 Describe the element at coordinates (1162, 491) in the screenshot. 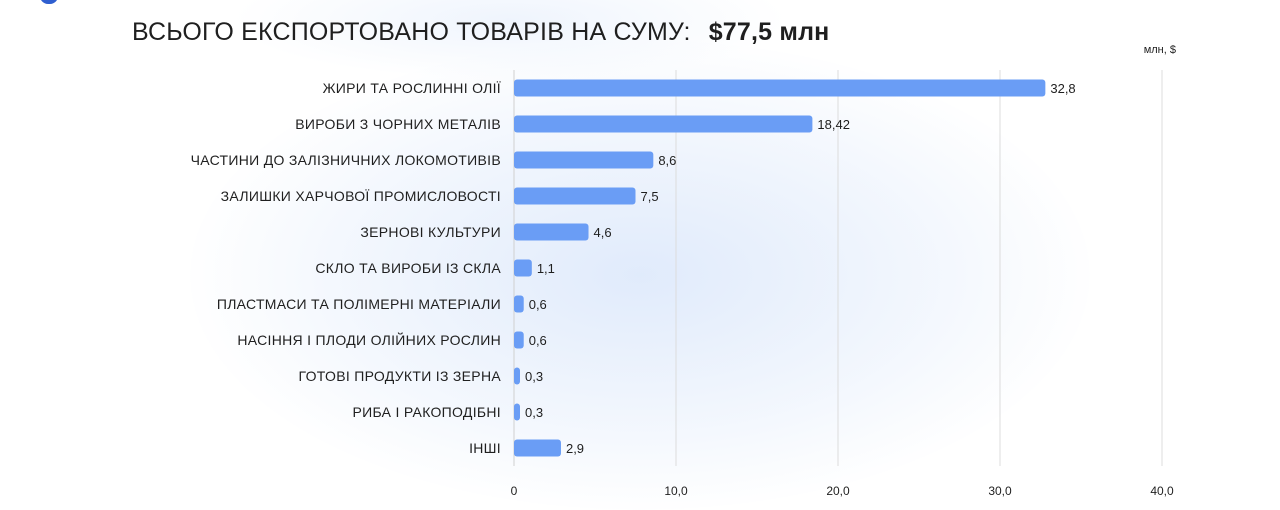

I see `x-tick-label: 40,0` at that location.